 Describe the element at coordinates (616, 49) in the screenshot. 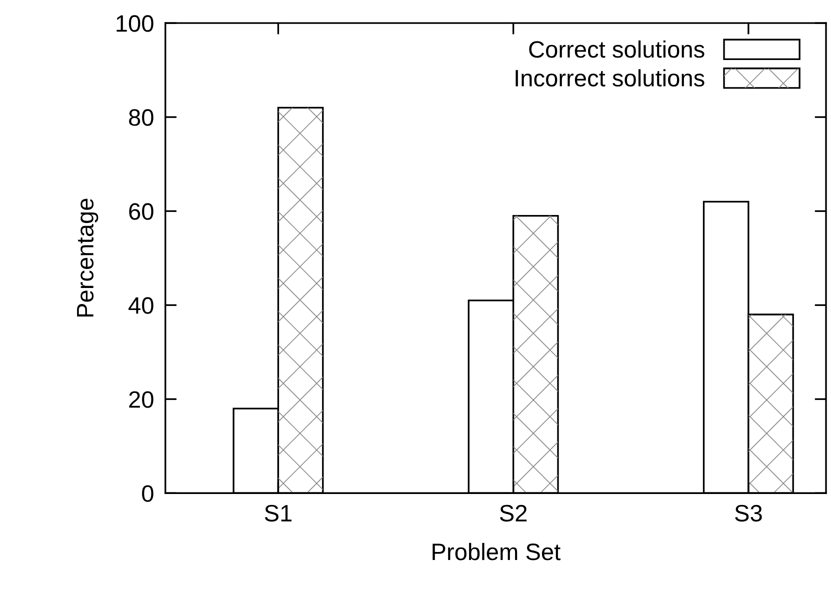

I see `legend-label: Correct solutions` at that location.